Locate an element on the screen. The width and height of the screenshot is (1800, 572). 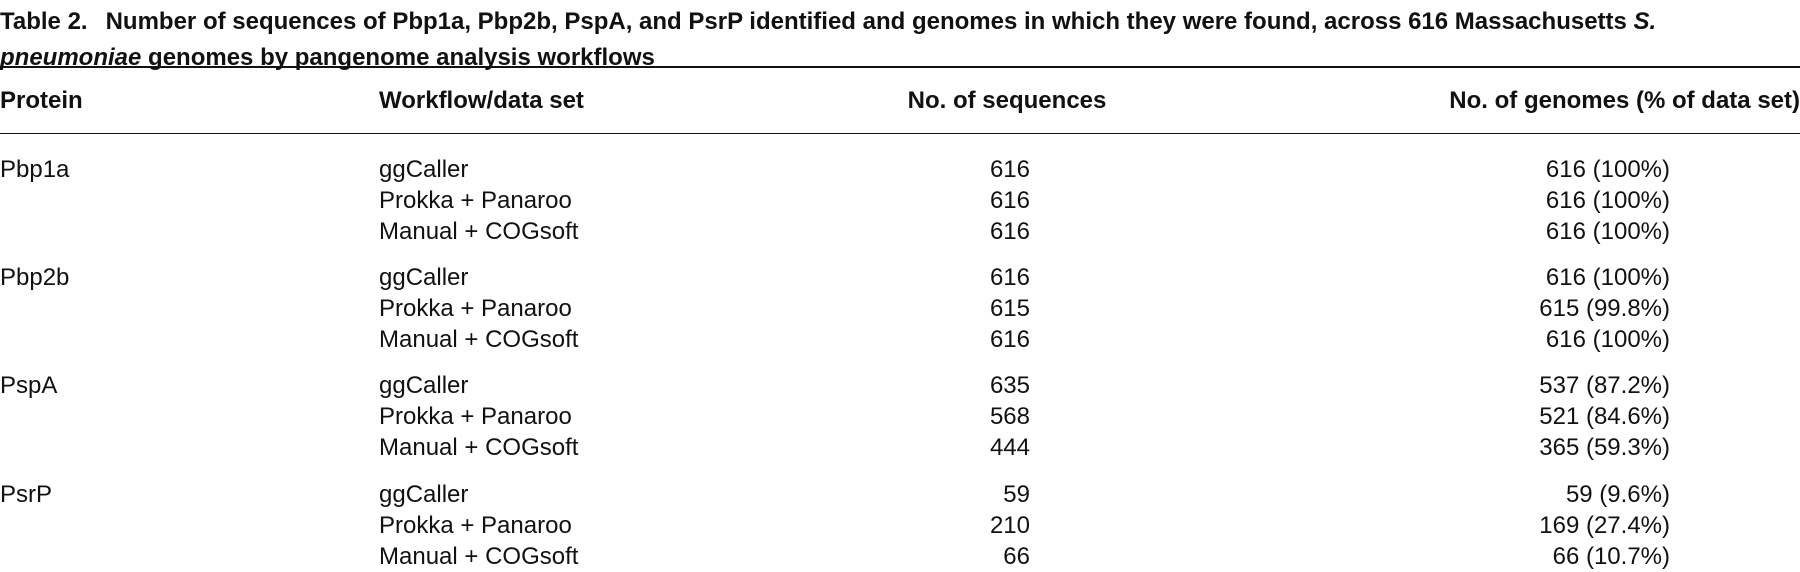
genome-count: 521 (84.6%) is located at coordinates (1604, 416).